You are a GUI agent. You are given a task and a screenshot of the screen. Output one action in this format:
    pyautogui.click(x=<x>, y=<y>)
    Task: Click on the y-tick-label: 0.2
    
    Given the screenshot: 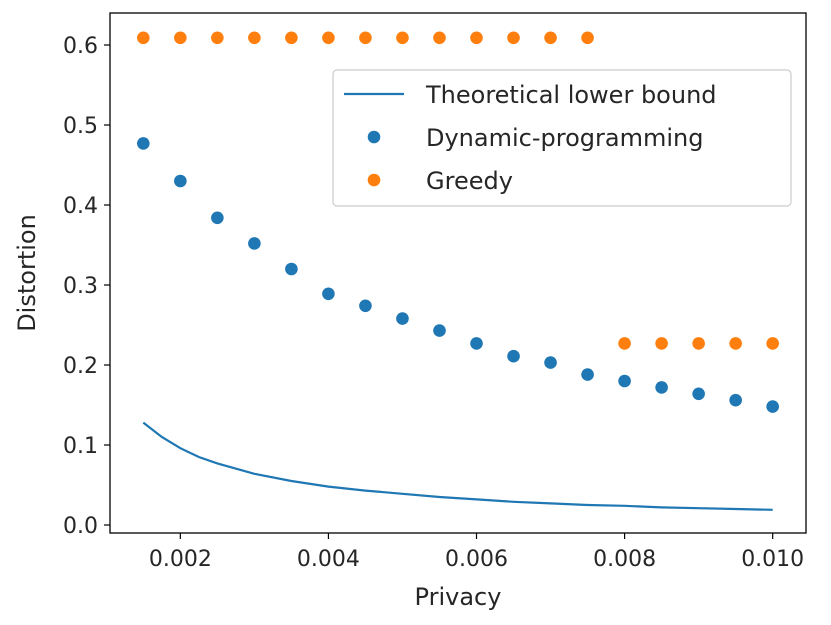 What is the action you would take?
    pyautogui.click(x=80, y=366)
    